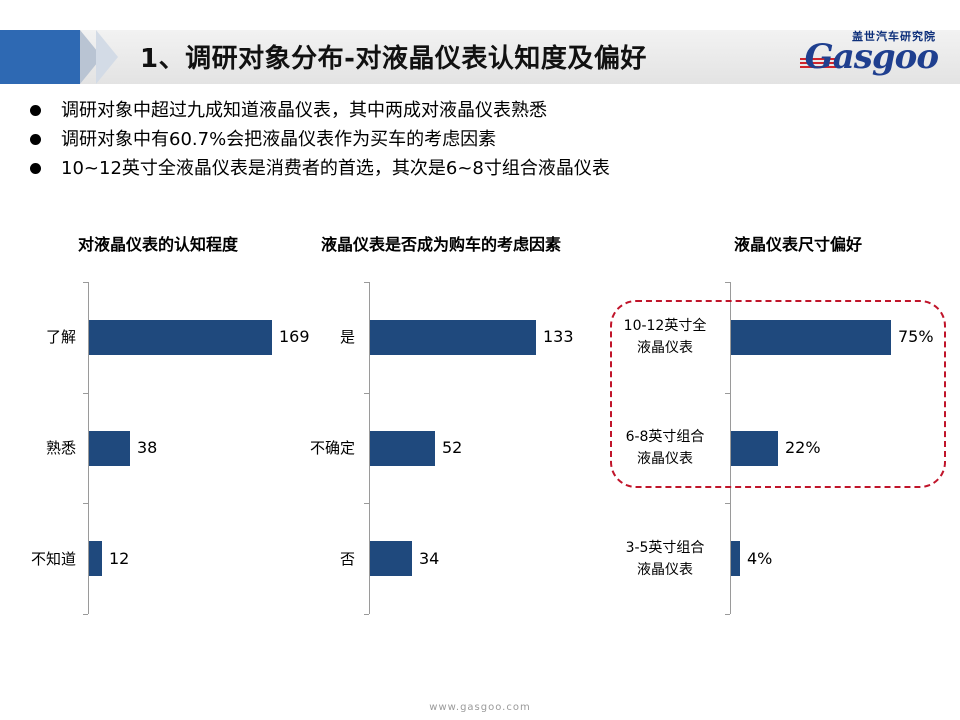 This screenshot has height=720, width=960. I want to click on bullet-item: 调研对象中超过九成知道液晶仪表，其中两成对液晶仪表熟悉, so click(320, 110).